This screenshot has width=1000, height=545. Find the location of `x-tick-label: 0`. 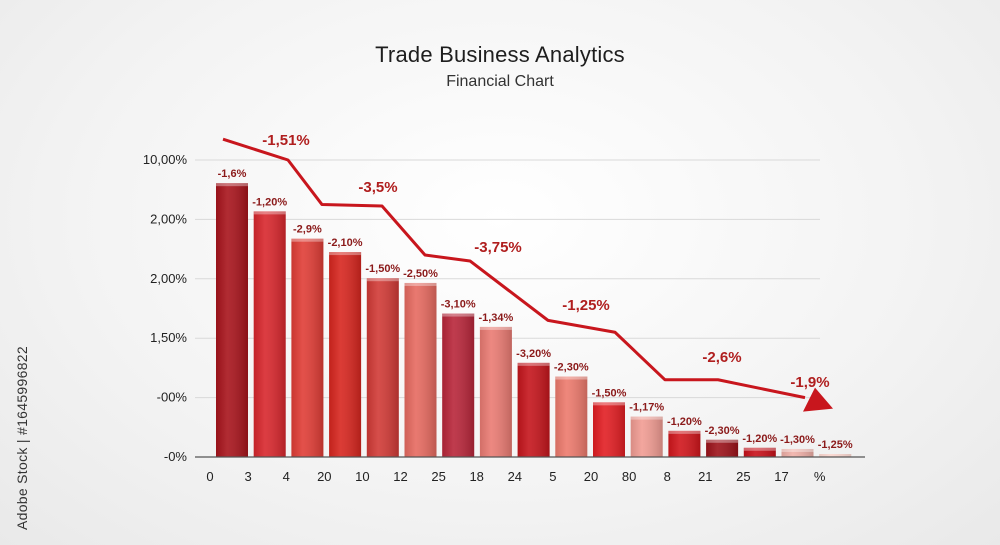

x-tick-label: 0 is located at coordinates (209, 476).